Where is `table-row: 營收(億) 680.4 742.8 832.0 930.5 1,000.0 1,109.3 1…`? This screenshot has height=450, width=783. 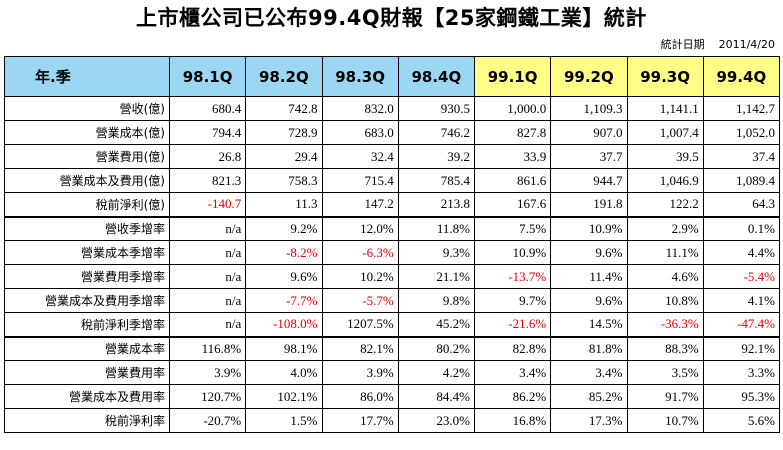
table-row: 營收(億) 680.4 742.8 832.0 930.5 1,000.0 1,109.3 1… is located at coordinates (392, 108).